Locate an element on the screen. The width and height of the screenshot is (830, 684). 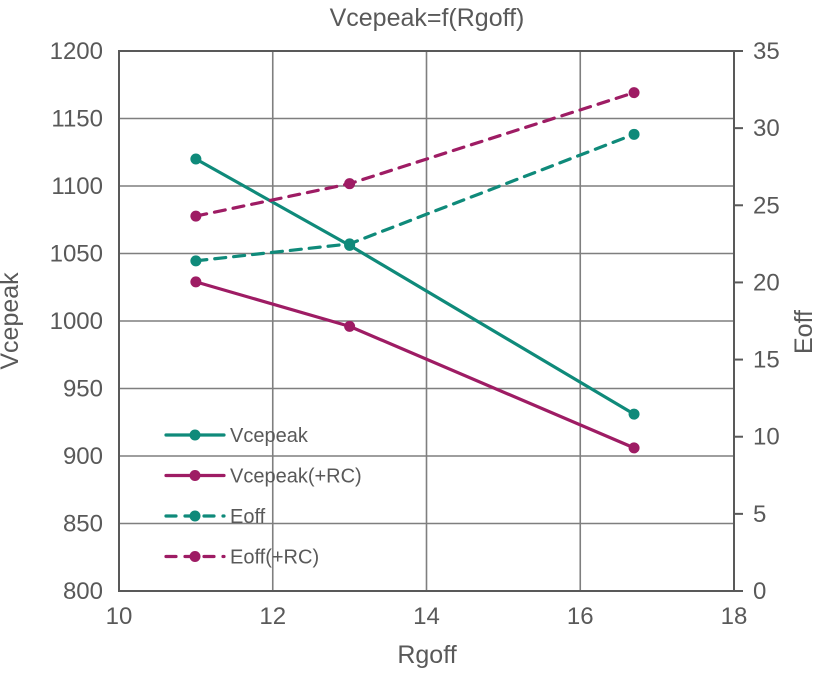
legend-item-eoff-rc-: Eoff(+RC) is located at coordinates (241, 558).